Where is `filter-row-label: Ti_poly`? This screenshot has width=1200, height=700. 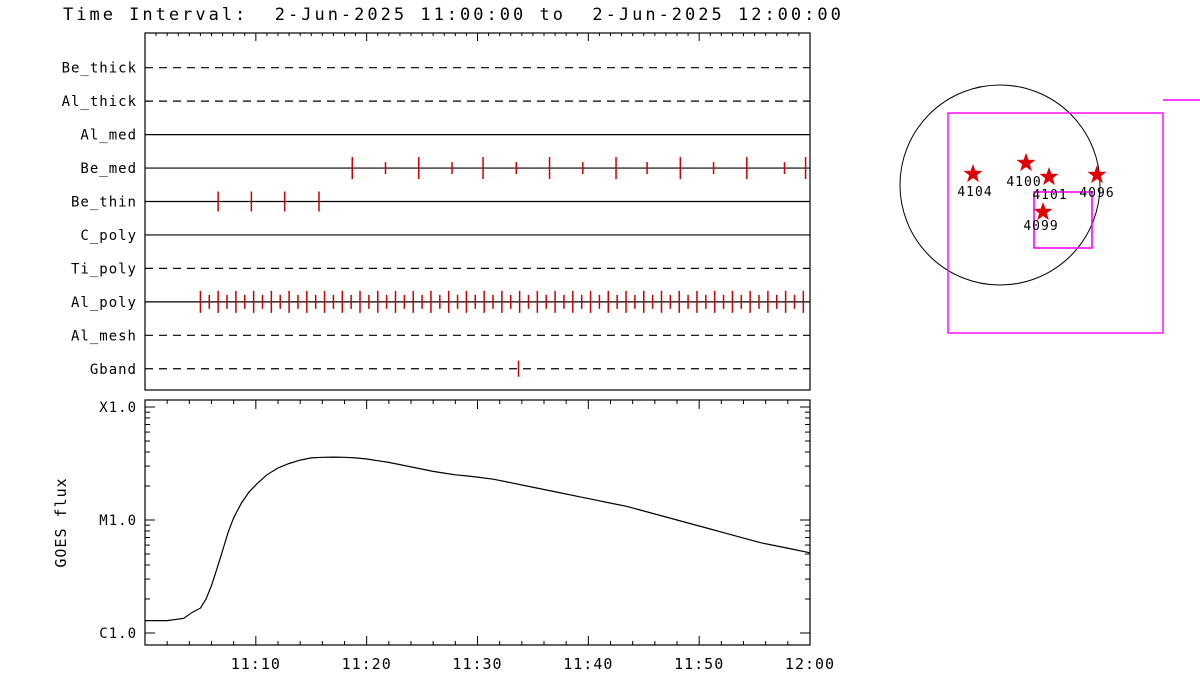
filter-row-label: Ti_poly is located at coordinates (104, 269).